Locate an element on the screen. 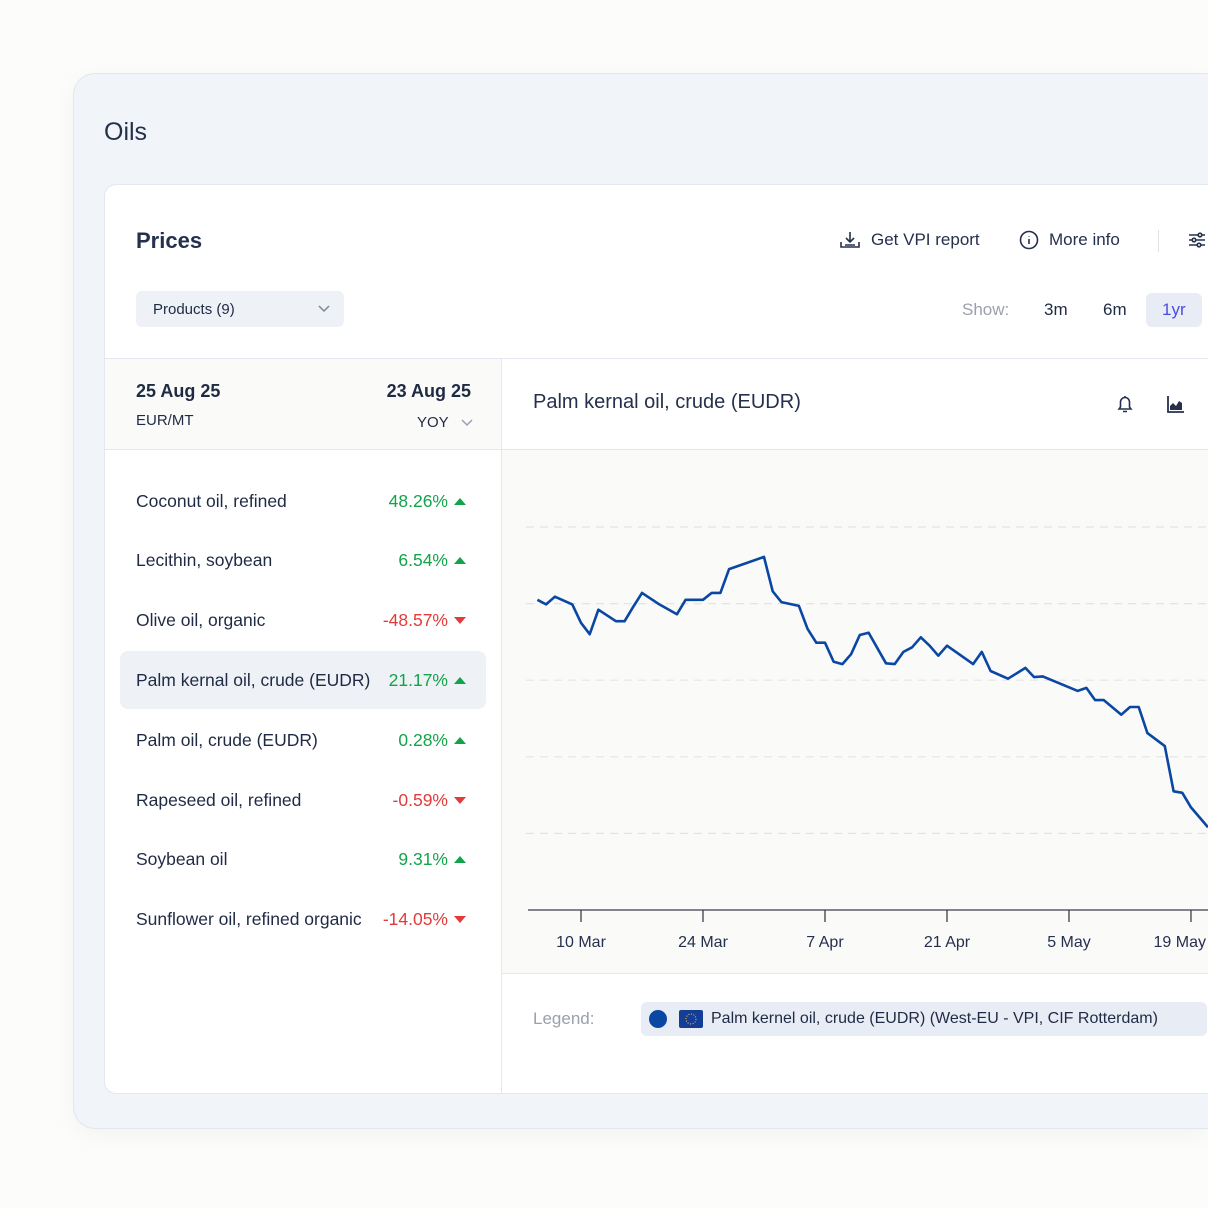 This screenshot has height=1208, width=1208. change-value: -48.57% is located at coordinates (424, 620).